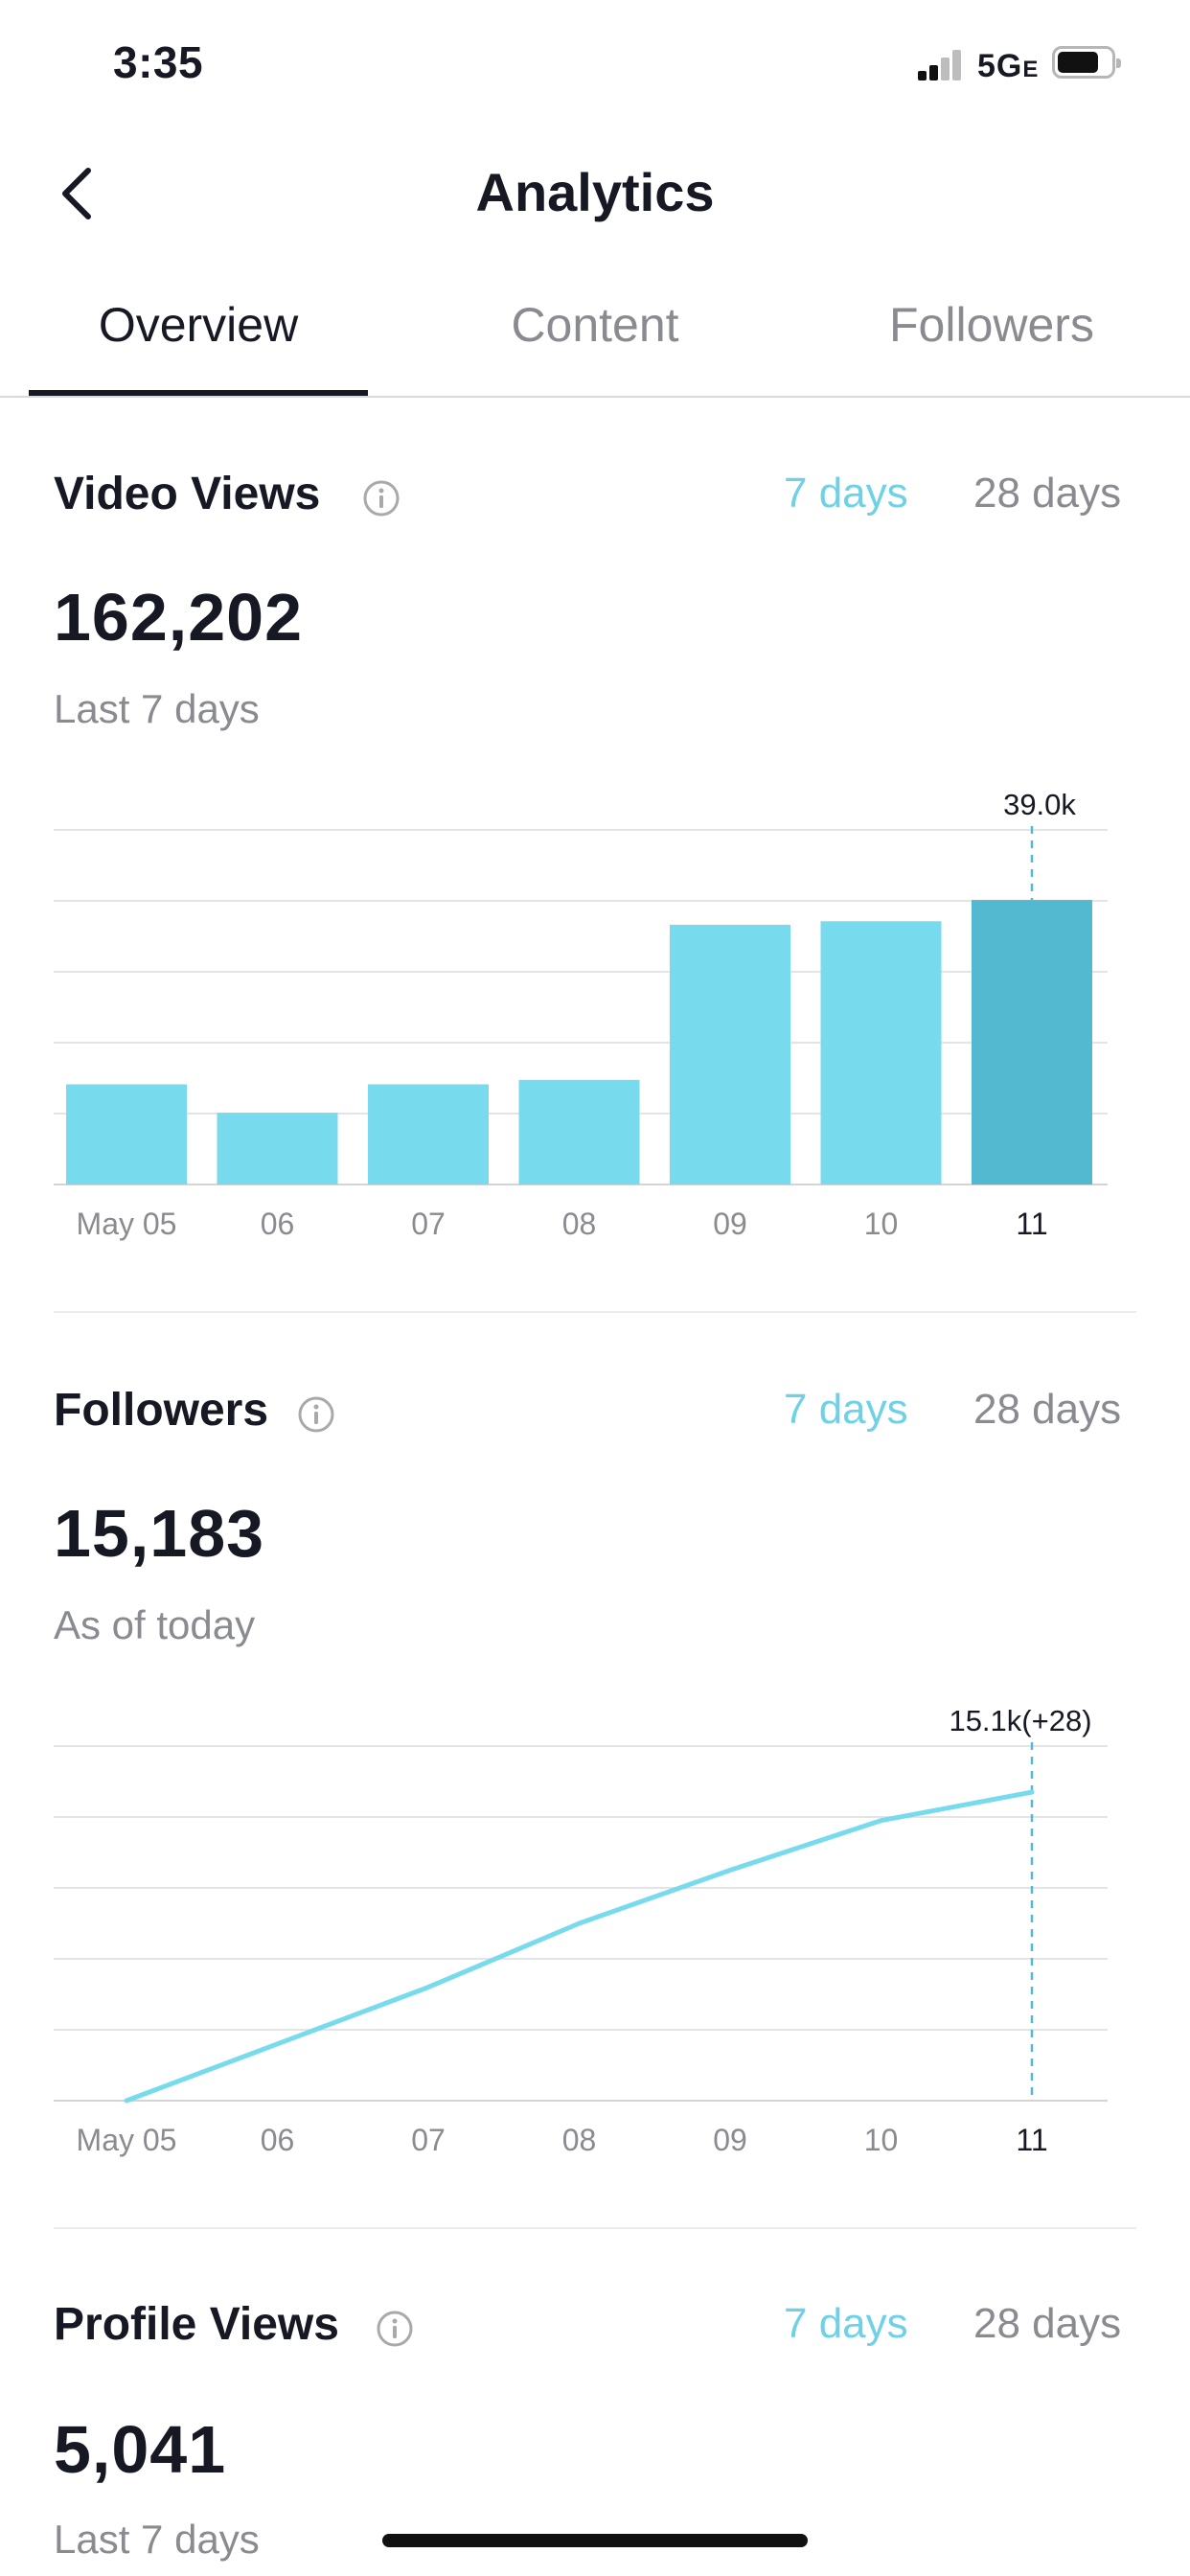  What do you see at coordinates (155, 1624) in the screenshot?
I see `followers-subtitle: As of today` at bounding box center [155, 1624].